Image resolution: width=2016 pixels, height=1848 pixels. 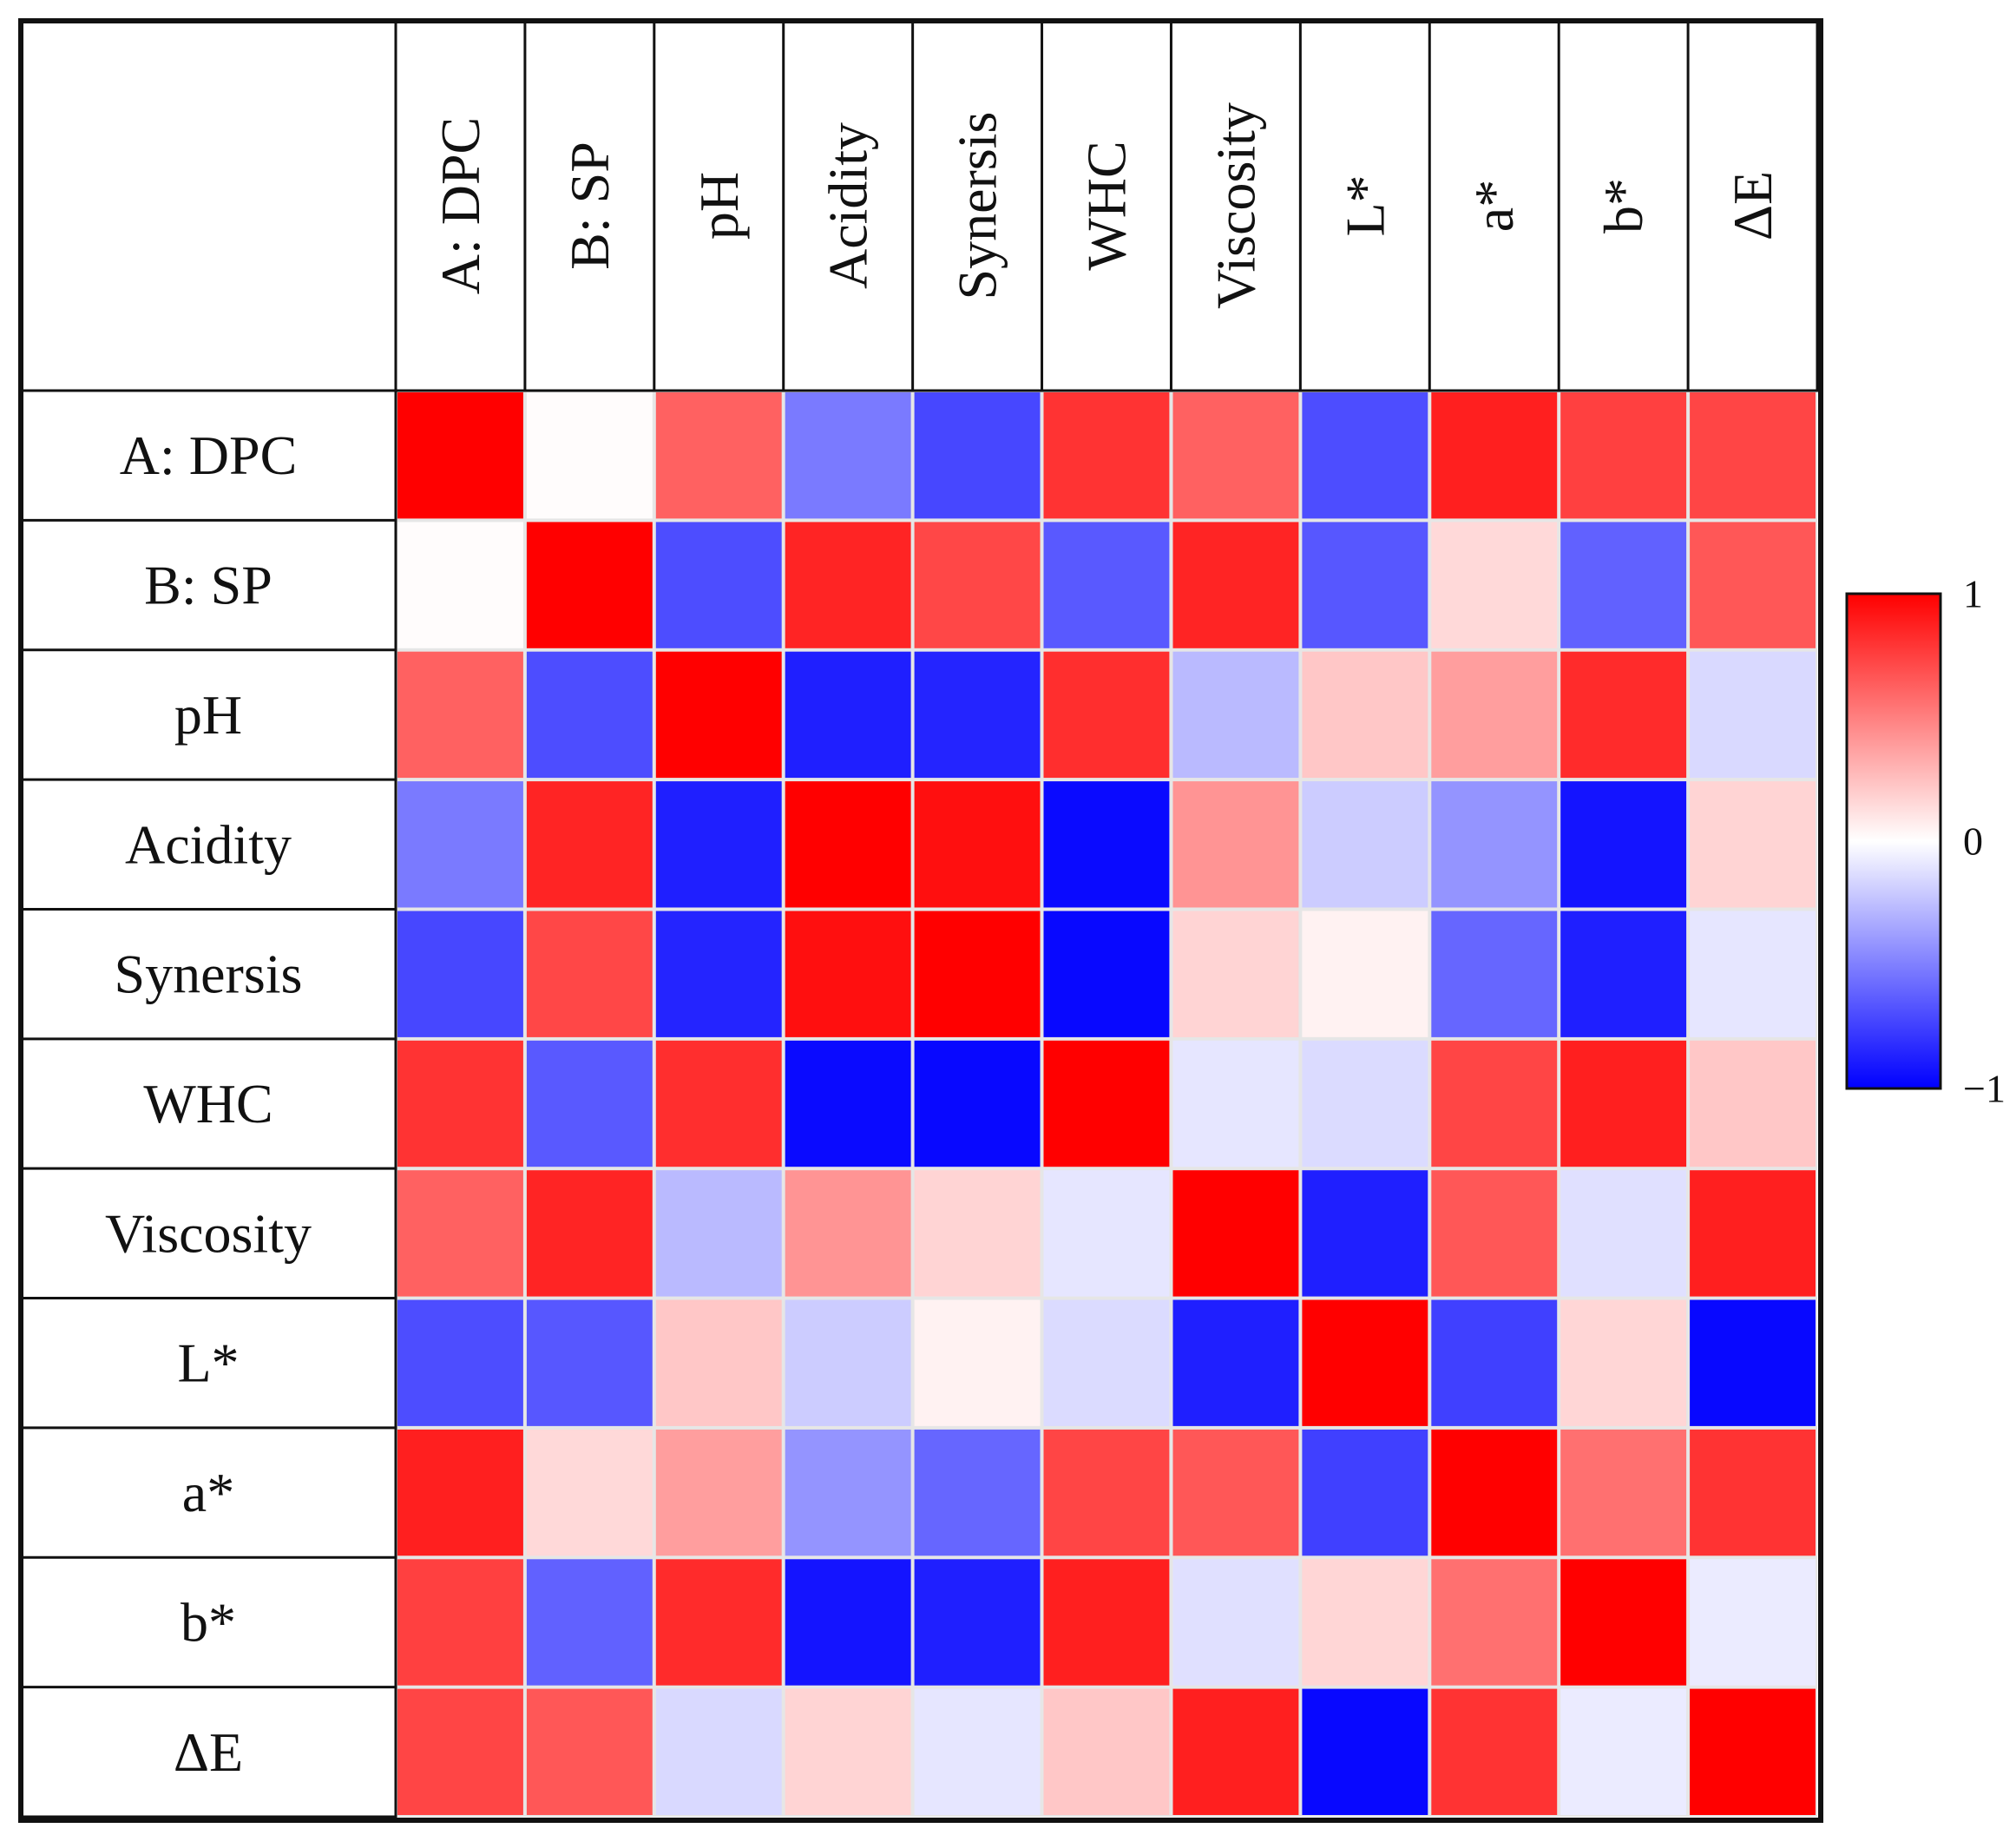 What do you see at coordinates (1623, 205) in the screenshot?
I see `column-label: b*` at bounding box center [1623, 205].